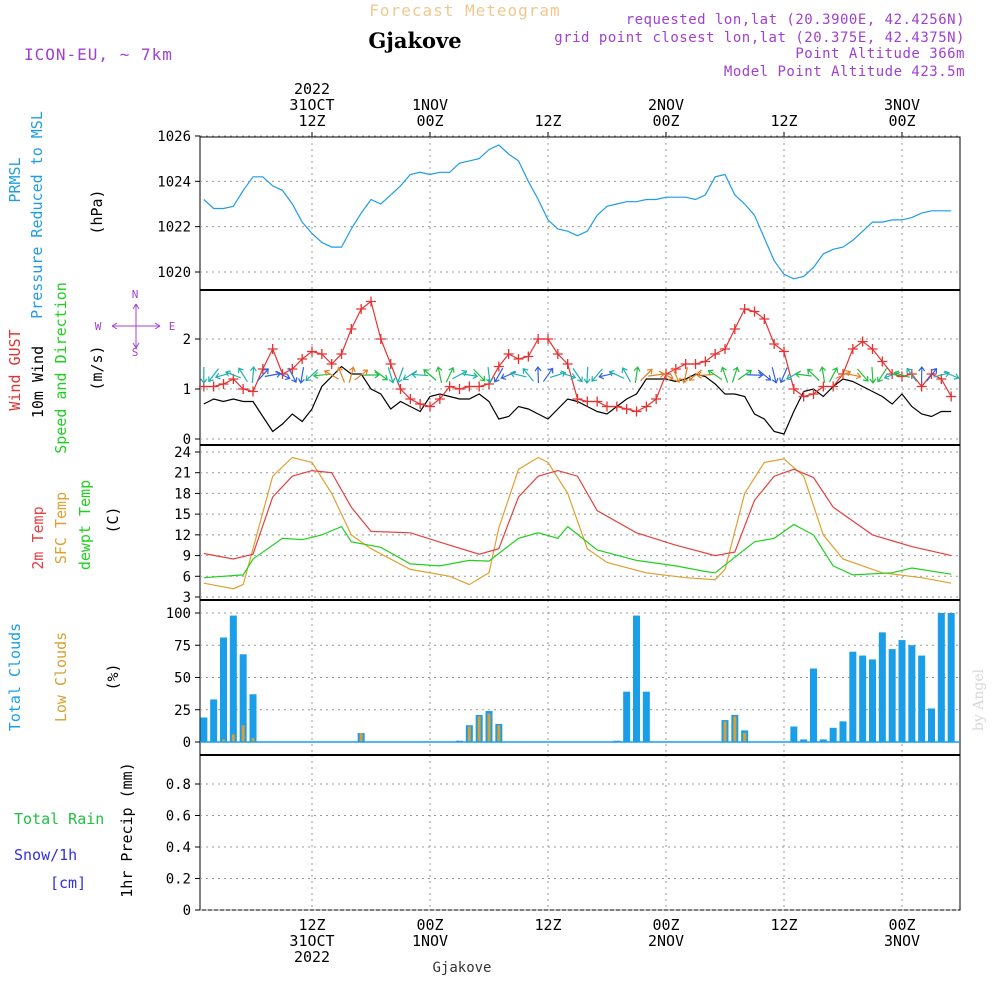 This screenshot has height=1004, width=1000. Describe the element at coordinates (666, 941) in the screenshot. I see `bottom-time-label: 2NOV` at that location.